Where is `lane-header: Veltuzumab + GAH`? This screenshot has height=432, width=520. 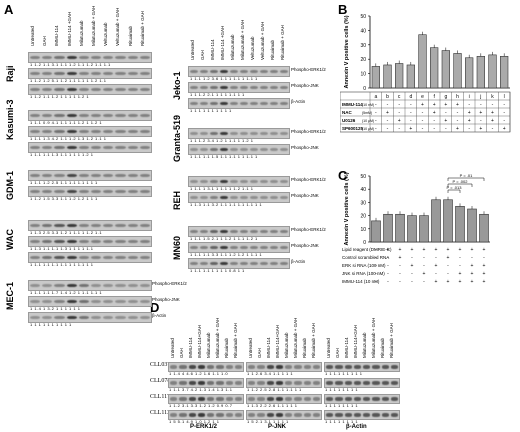
lane-header: Veltuzumab + GAH is located at coordinates (118, 26).